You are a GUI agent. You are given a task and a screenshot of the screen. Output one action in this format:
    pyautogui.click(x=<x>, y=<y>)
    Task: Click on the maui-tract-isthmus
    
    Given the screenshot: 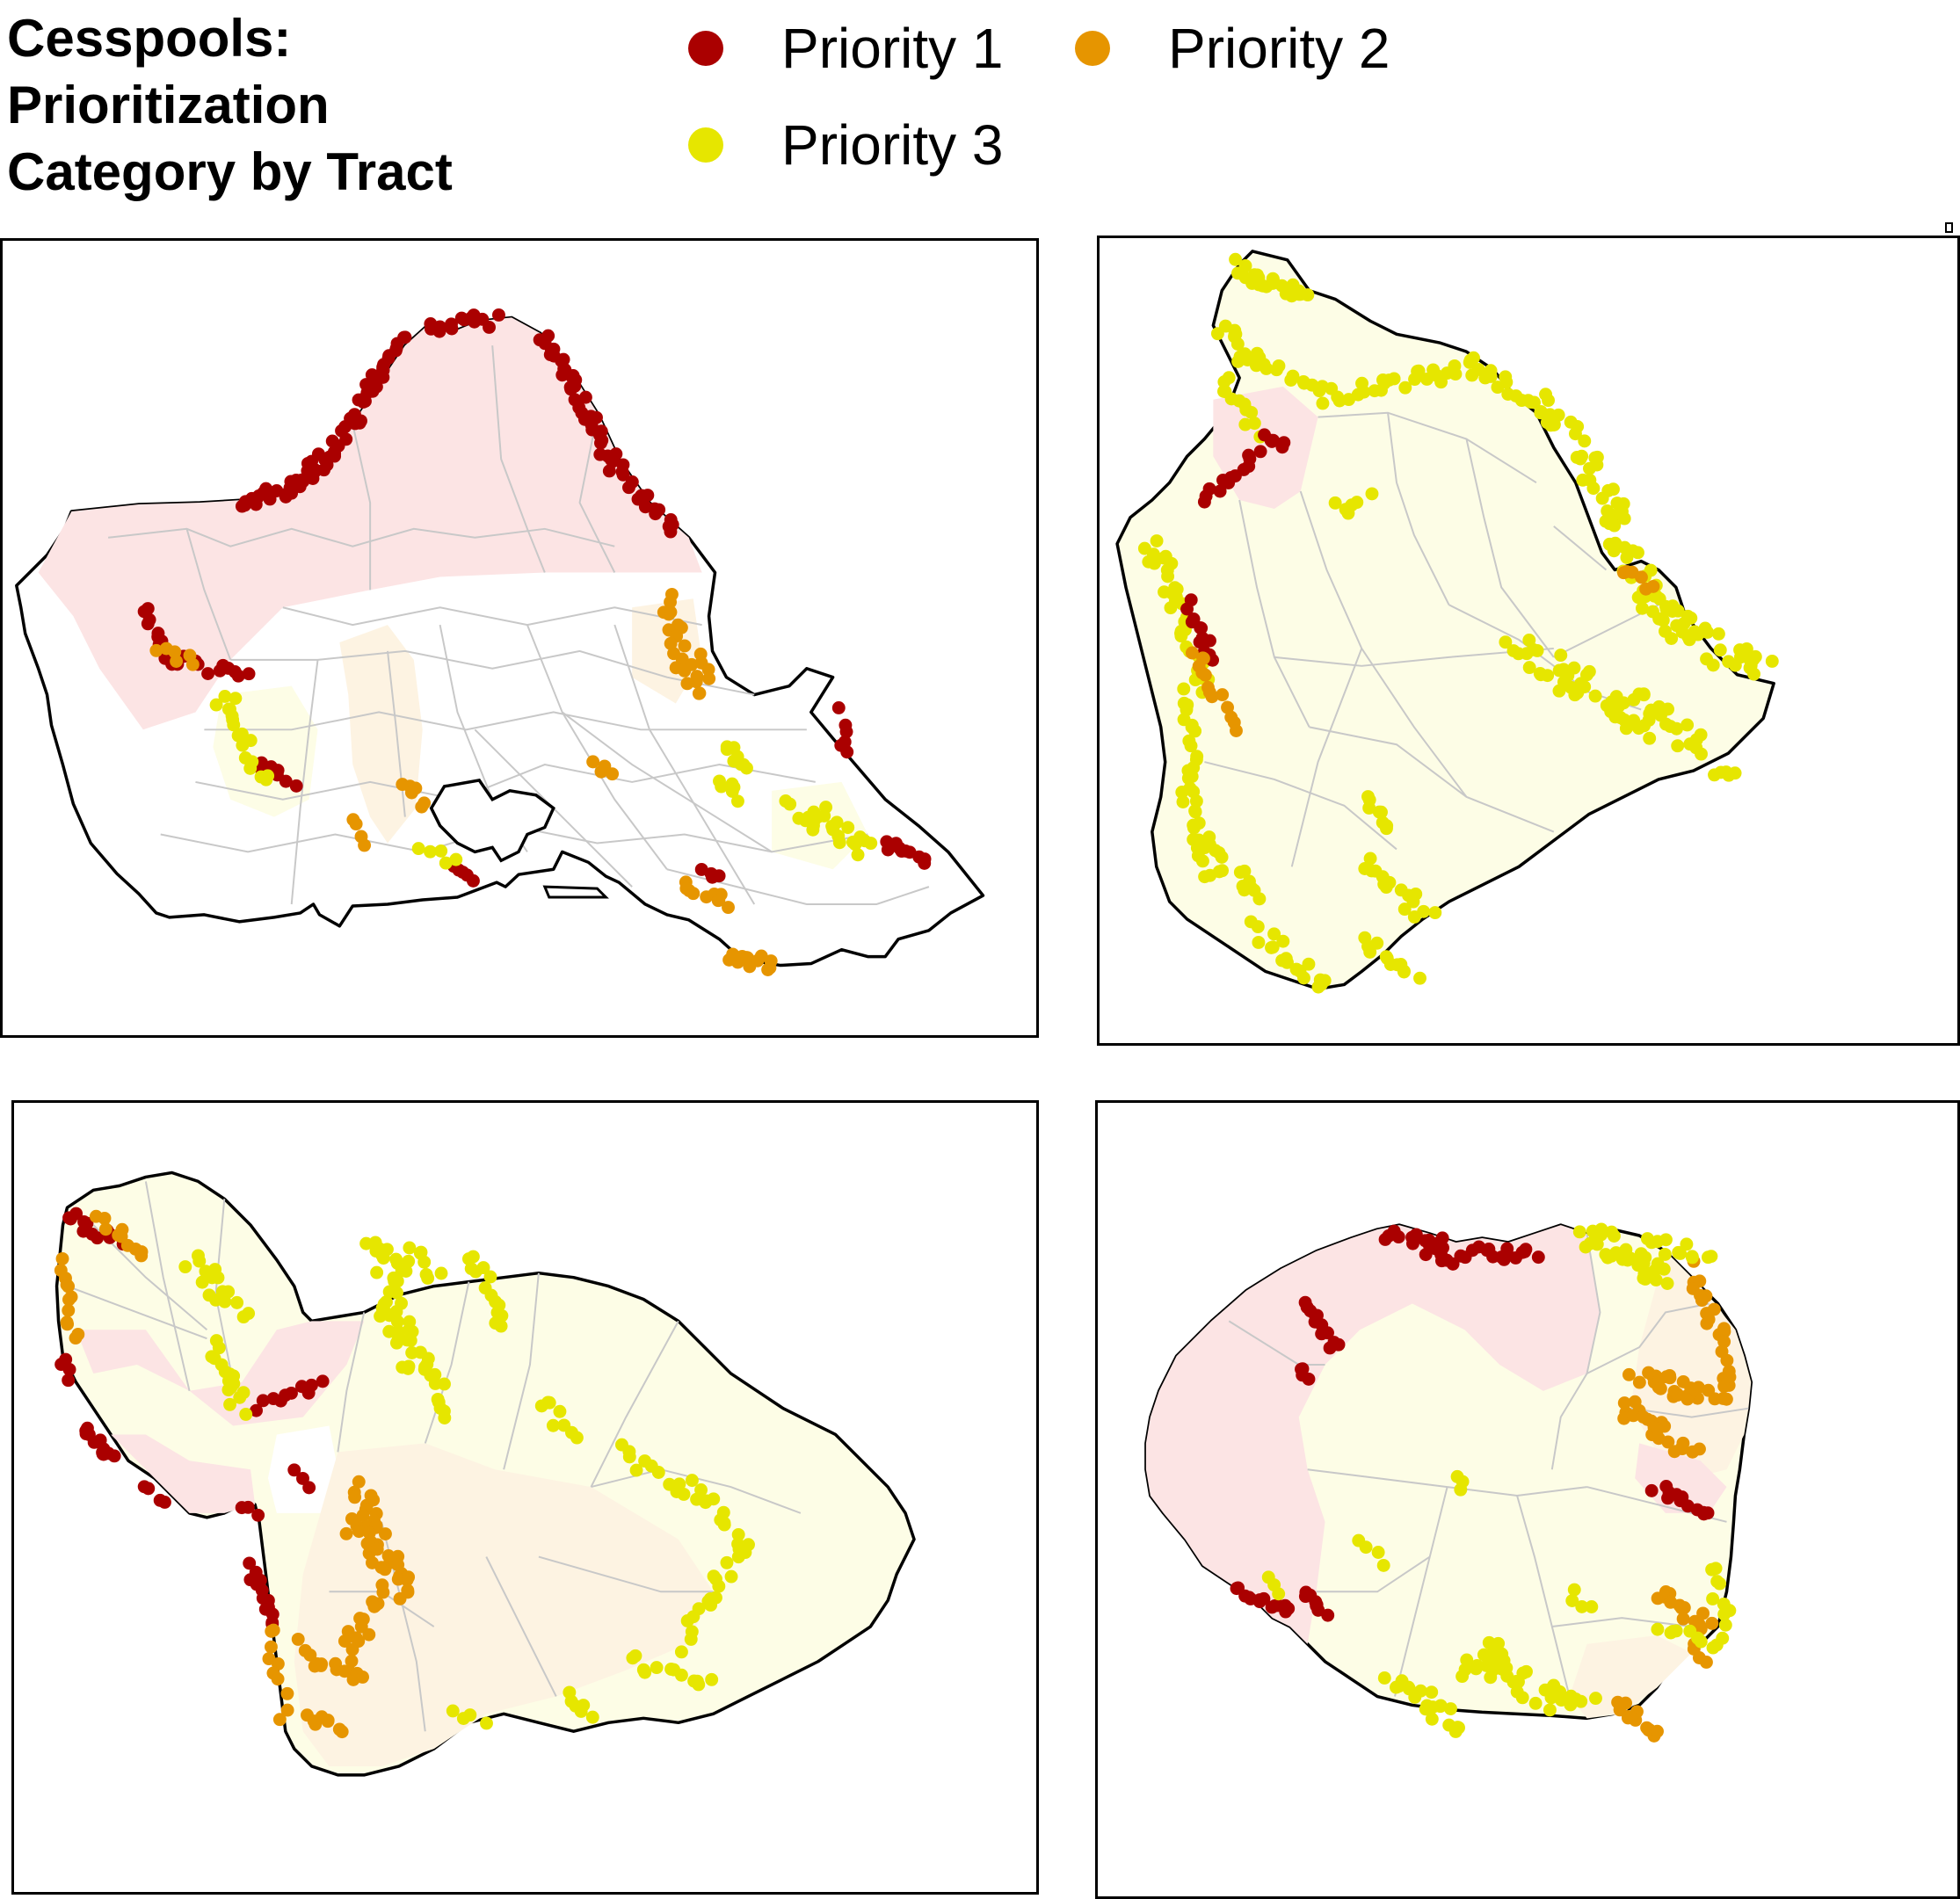 What is the action you would take?
    pyautogui.click(x=302, y=1469)
    